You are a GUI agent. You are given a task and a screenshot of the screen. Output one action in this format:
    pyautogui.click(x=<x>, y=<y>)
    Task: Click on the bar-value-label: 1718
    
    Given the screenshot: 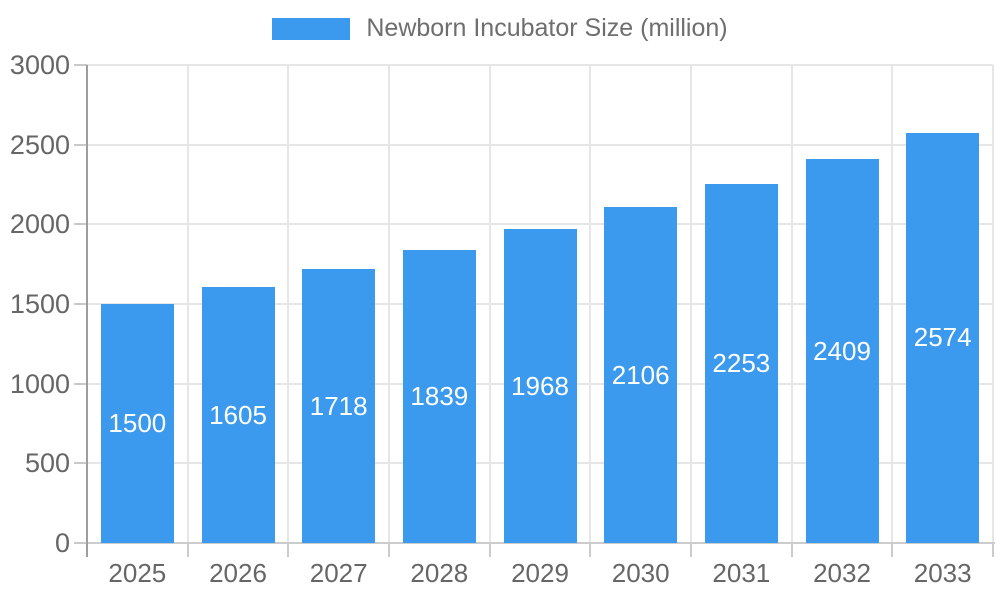 What is the action you would take?
    pyautogui.click(x=338, y=405)
    